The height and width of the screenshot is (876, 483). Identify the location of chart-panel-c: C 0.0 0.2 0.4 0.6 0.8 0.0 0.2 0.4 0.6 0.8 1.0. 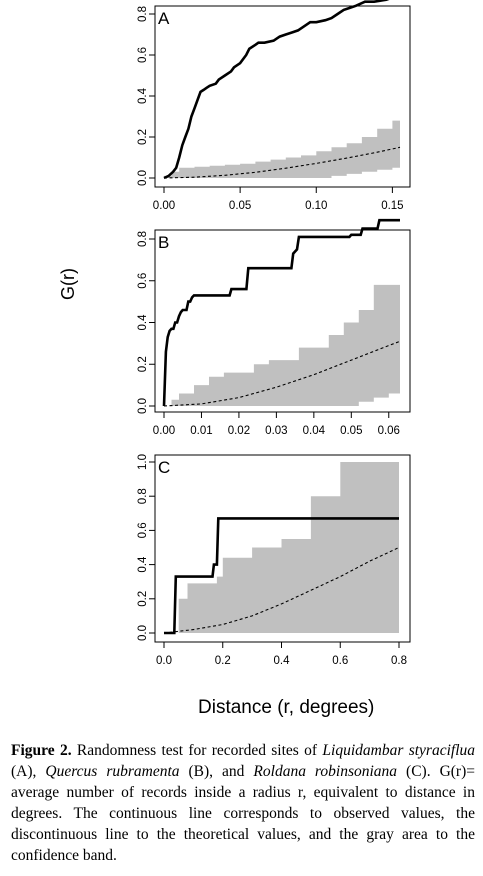
(274, 560).